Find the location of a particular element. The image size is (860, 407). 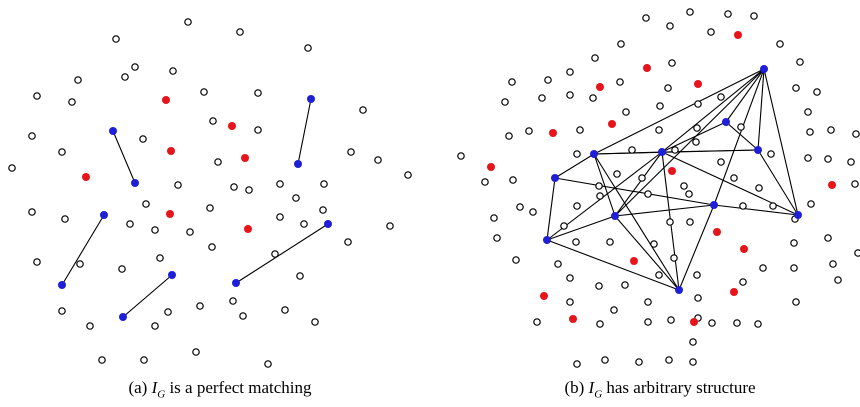

caption-b-subscript: G is located at coordinates (598, 394).